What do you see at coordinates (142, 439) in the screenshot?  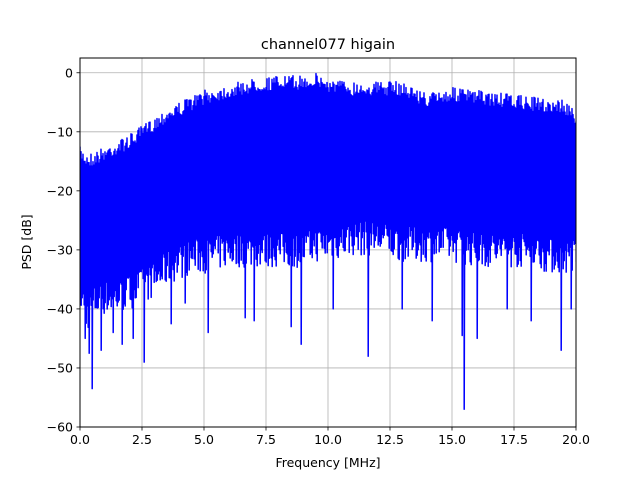 I see `x-tick-label: 2.5` at bounding box center [142, 439].